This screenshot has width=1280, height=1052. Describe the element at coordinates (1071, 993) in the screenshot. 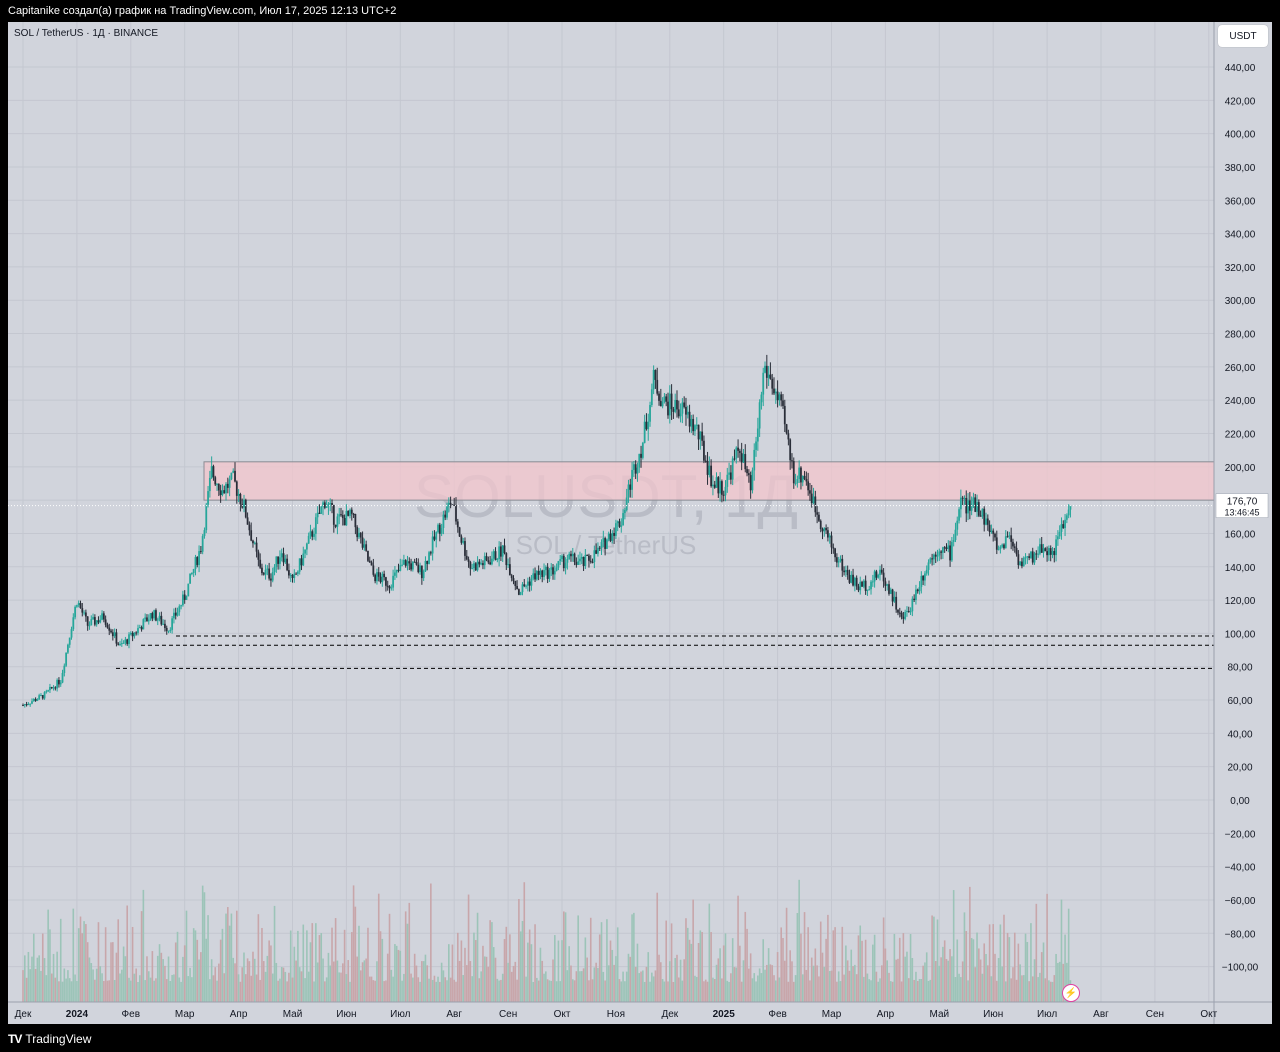

I see `lightning-icon: ⚡` at that location.